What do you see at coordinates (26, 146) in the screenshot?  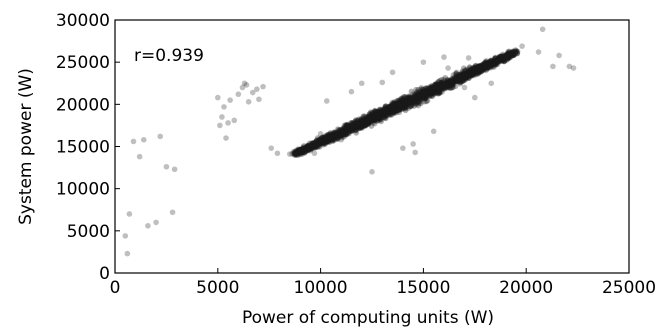 I see `y-axis-title: System power (W)` at bounding box center [26, 146].